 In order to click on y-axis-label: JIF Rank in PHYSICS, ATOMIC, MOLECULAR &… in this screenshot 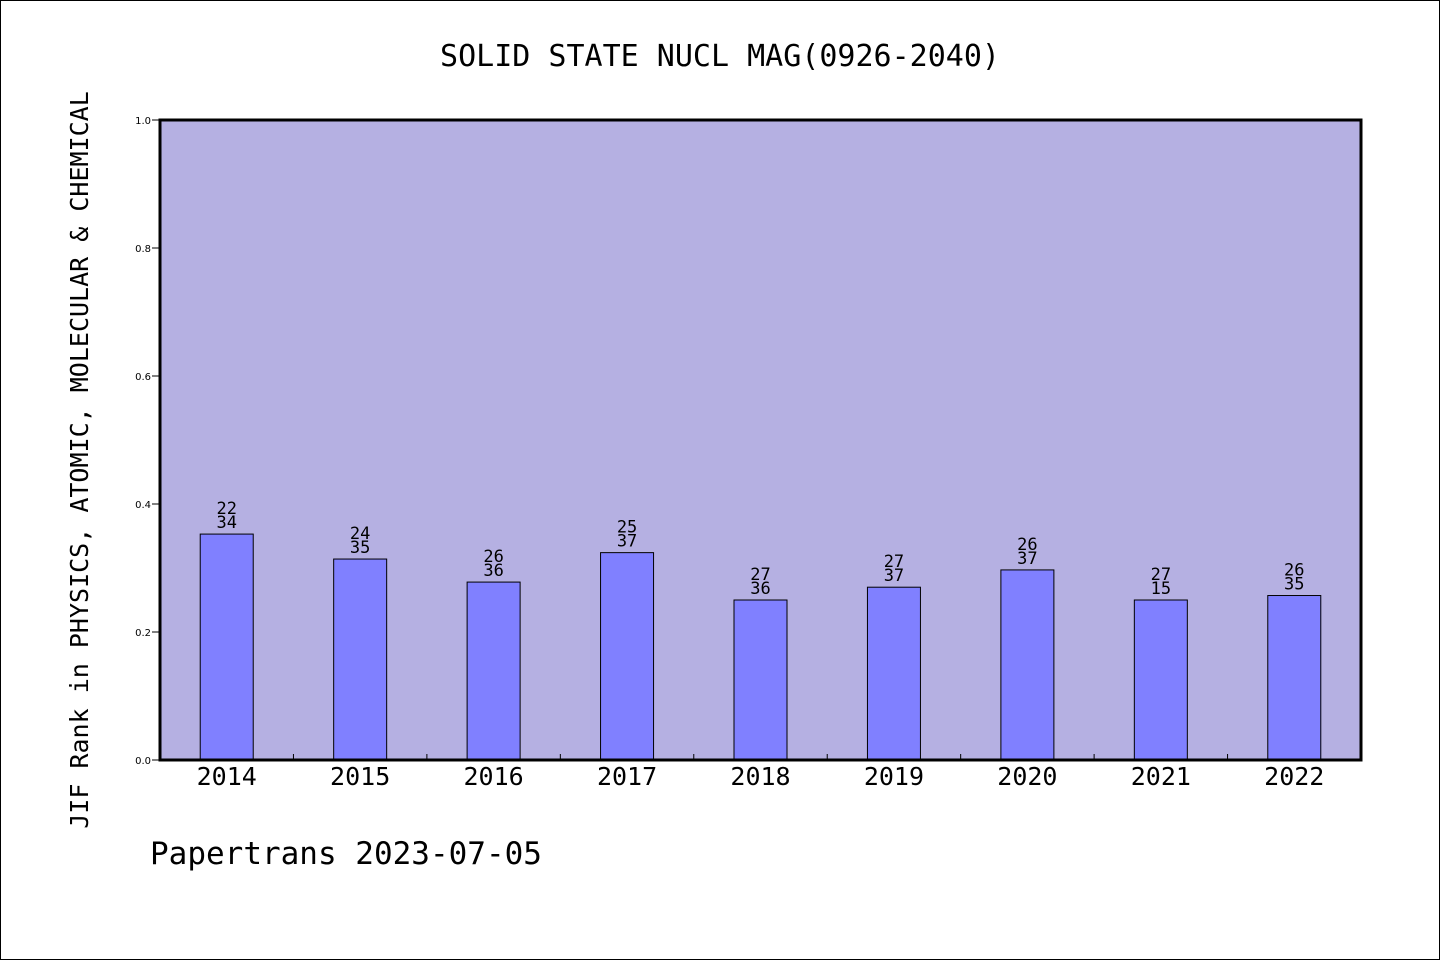, I will do `click(79, 460)`.